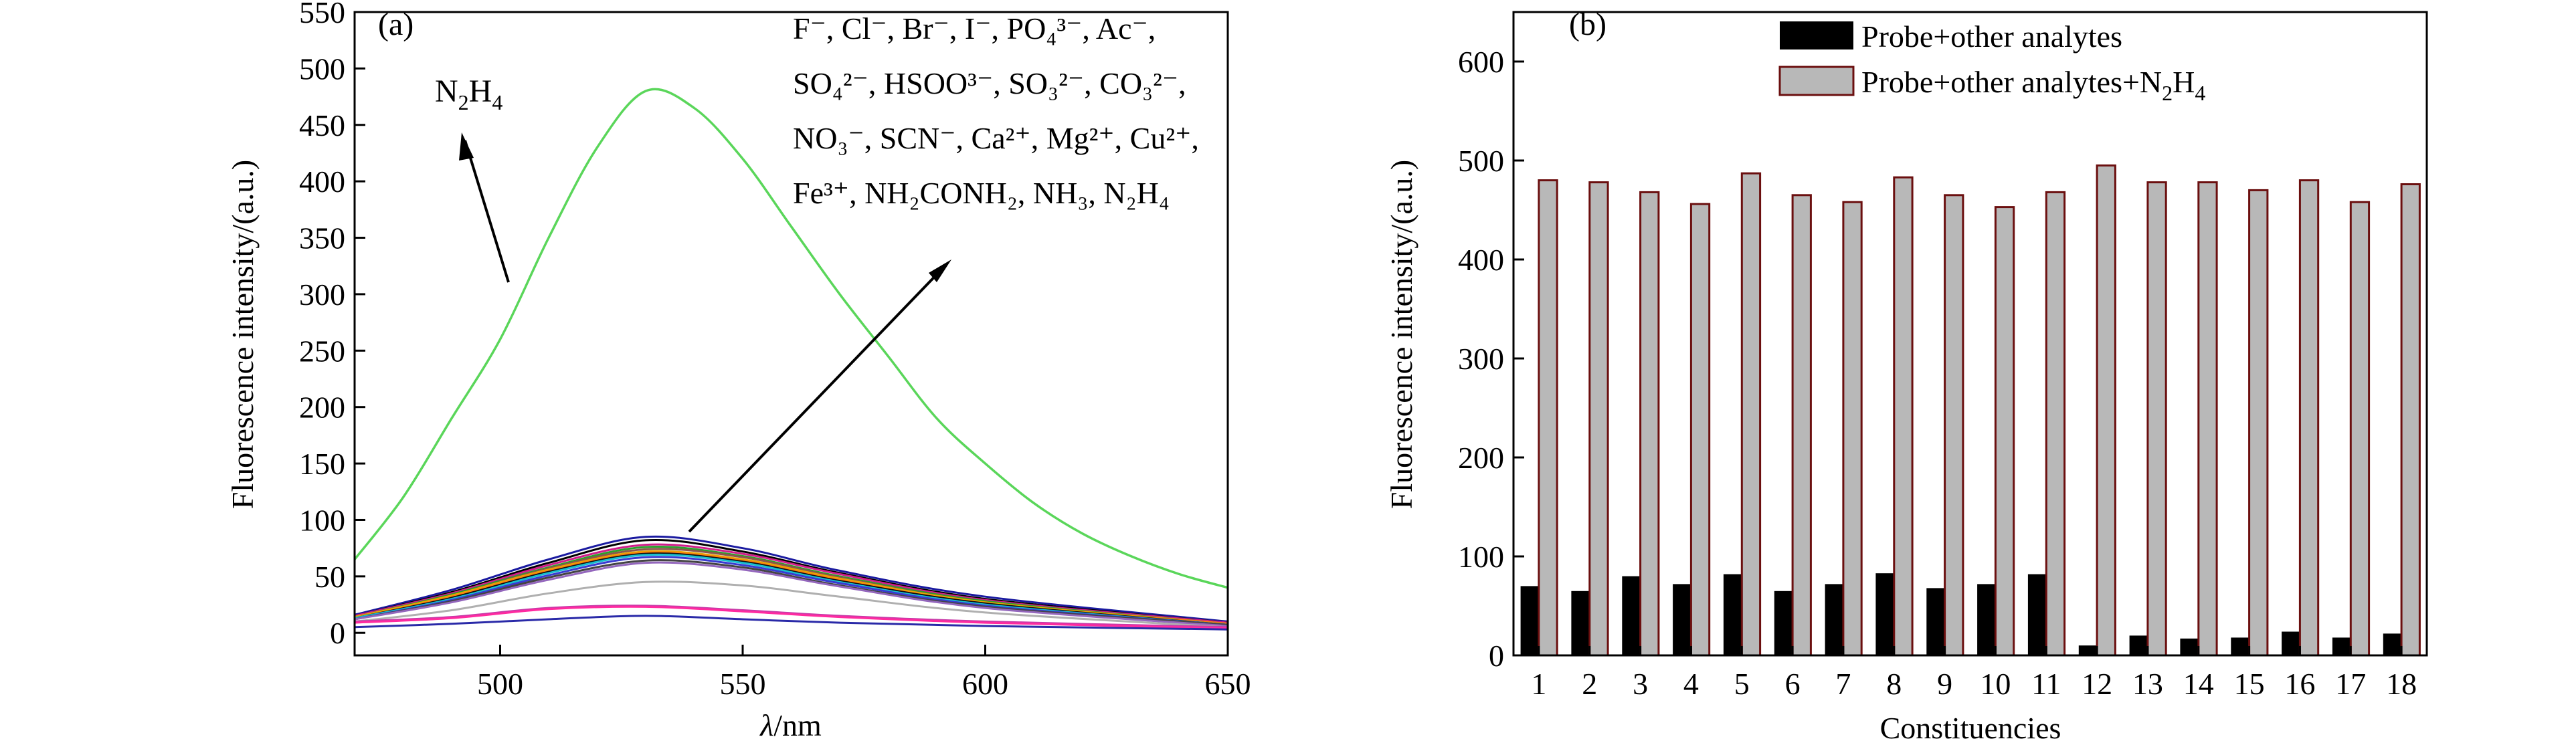 The height and width of the screenshot is (747, 2576). What do you see at coordinates (2198, 684) in the screenshot?
I see `x-tick-label: 14` at bounding box center [2198, 684].